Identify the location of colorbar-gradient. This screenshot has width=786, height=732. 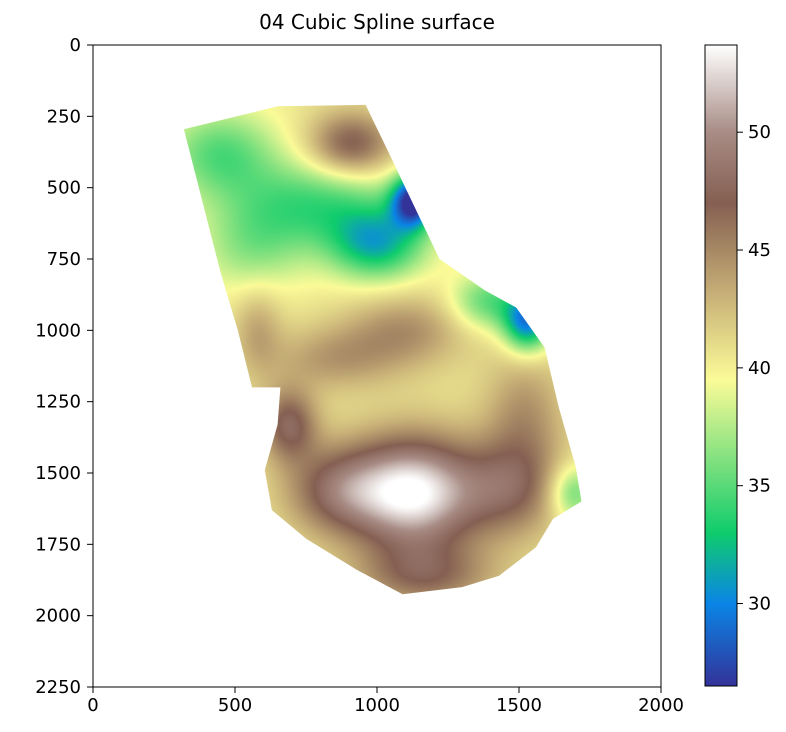
(721, 365).